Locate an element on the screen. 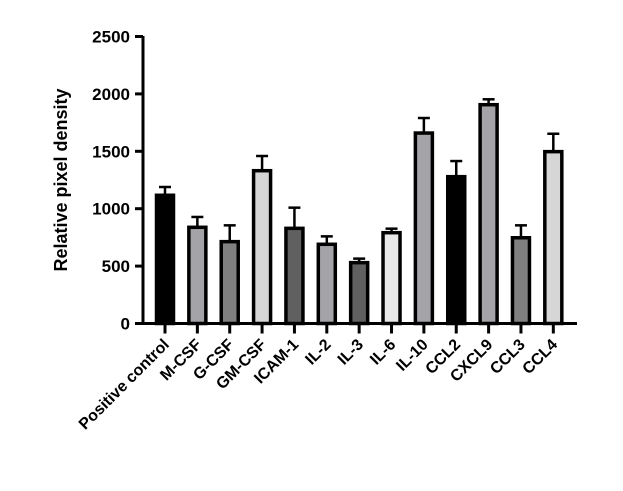 This screenshot has width=623, height=491. x-tick-label: IL-2 is located at coordinates (318, 352).